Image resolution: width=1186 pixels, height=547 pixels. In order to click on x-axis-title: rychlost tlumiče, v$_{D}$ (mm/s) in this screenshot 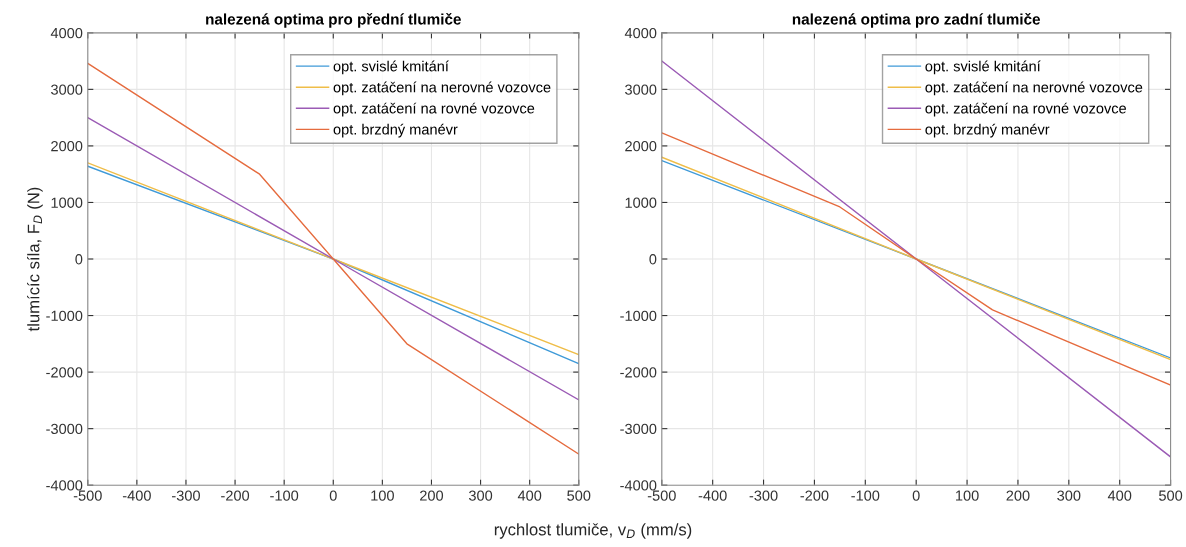, I will do `click(593, 531)`.